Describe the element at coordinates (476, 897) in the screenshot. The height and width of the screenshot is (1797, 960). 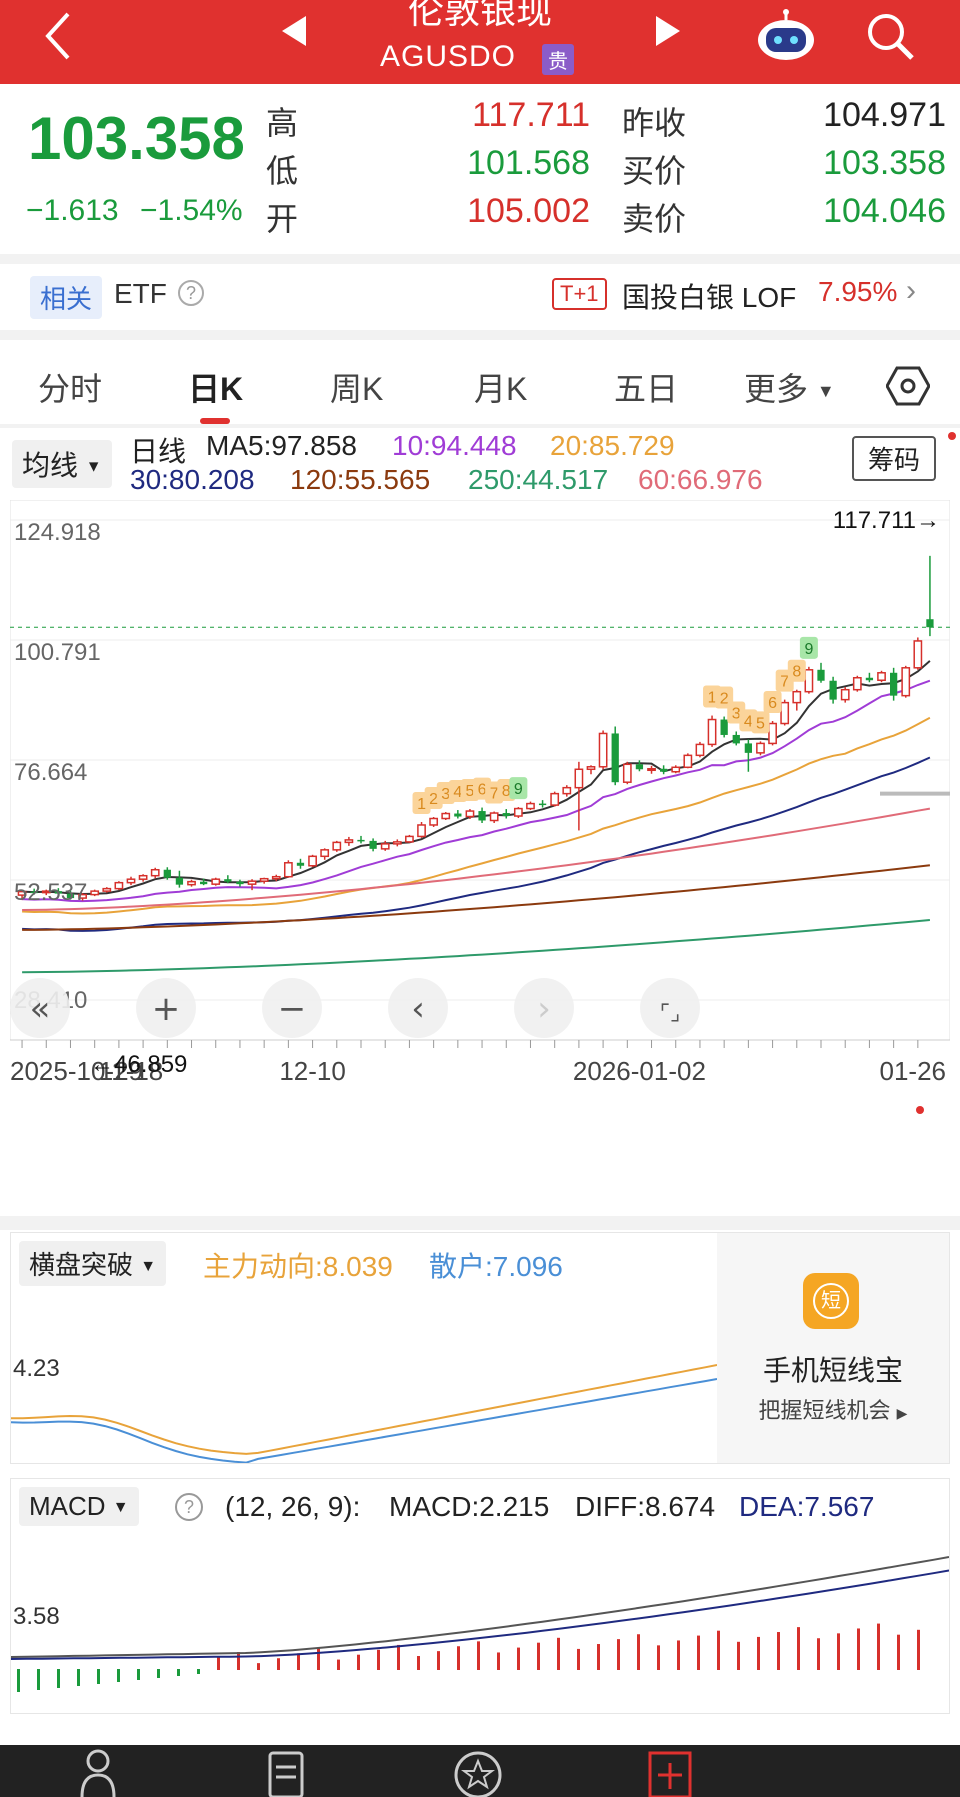
I see `ma120-line` at that location.